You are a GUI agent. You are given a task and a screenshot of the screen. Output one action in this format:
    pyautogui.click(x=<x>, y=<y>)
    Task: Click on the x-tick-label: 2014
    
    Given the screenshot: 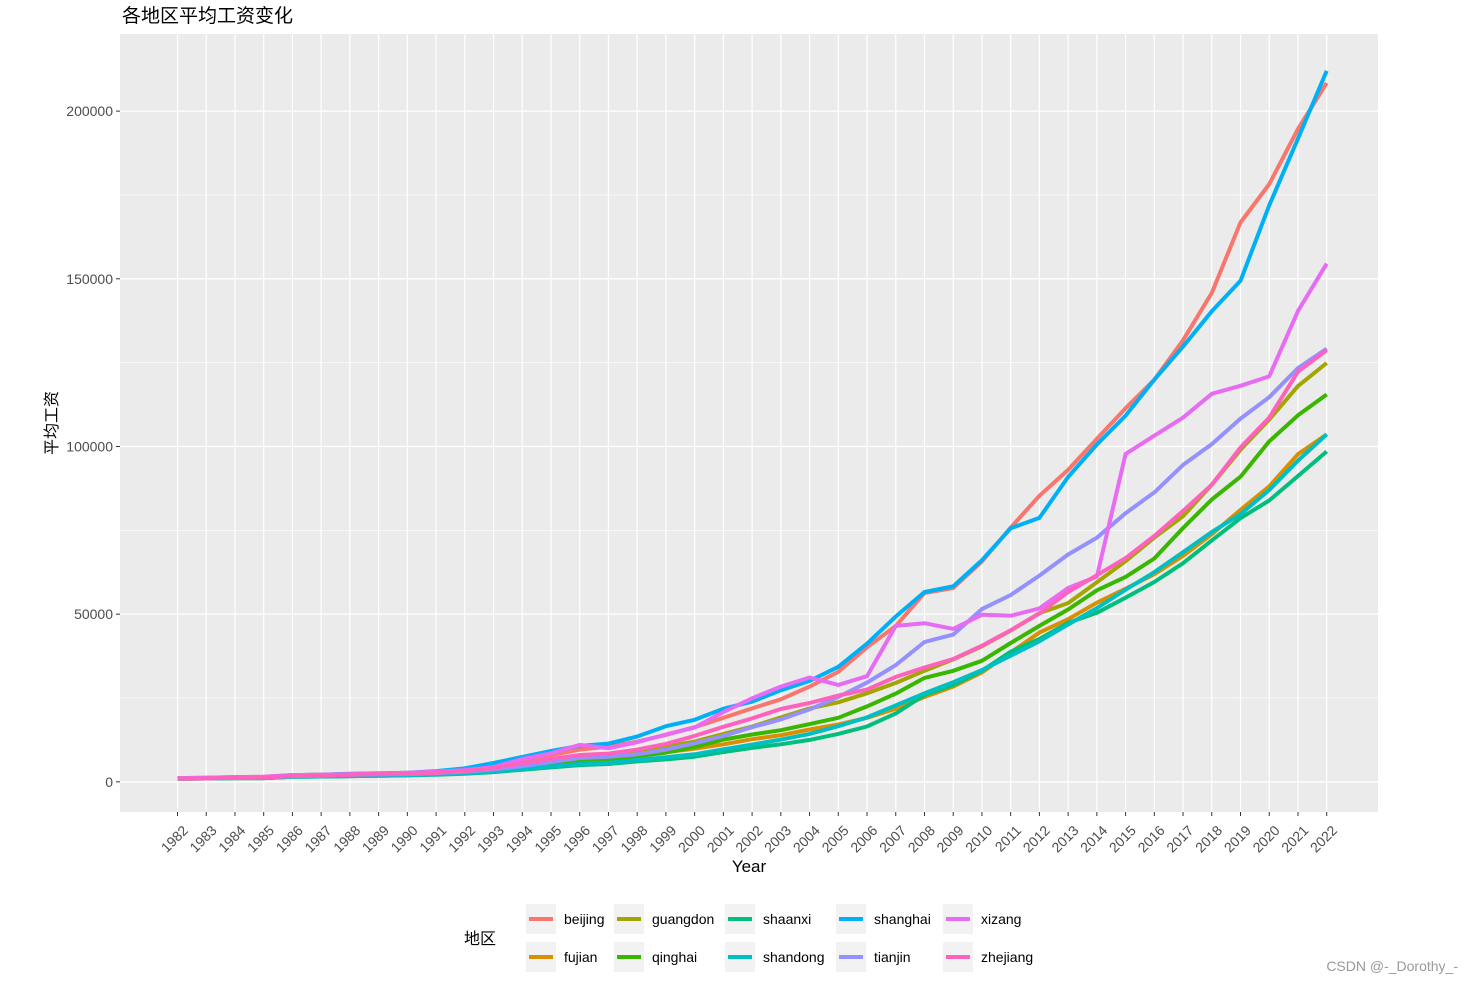 What is the action you would take?
    pyautogui.click(x=1093, y=838)
    